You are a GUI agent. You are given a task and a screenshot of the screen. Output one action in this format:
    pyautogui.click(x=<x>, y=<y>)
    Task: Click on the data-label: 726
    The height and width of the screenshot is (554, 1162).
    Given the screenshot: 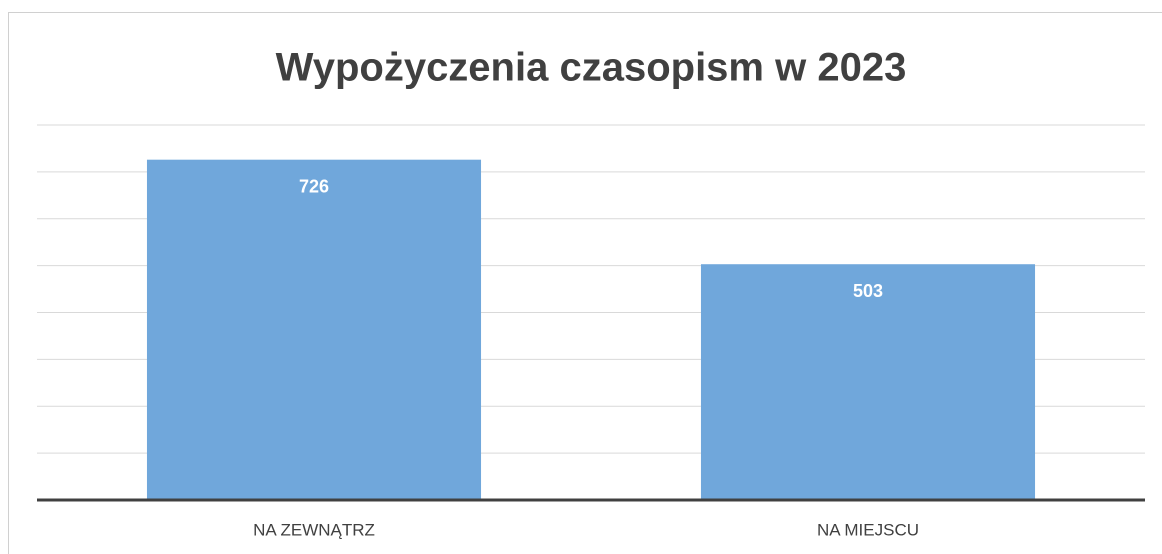 What is the action you would take?
    pyautogui.click(x=314, y=186)
    